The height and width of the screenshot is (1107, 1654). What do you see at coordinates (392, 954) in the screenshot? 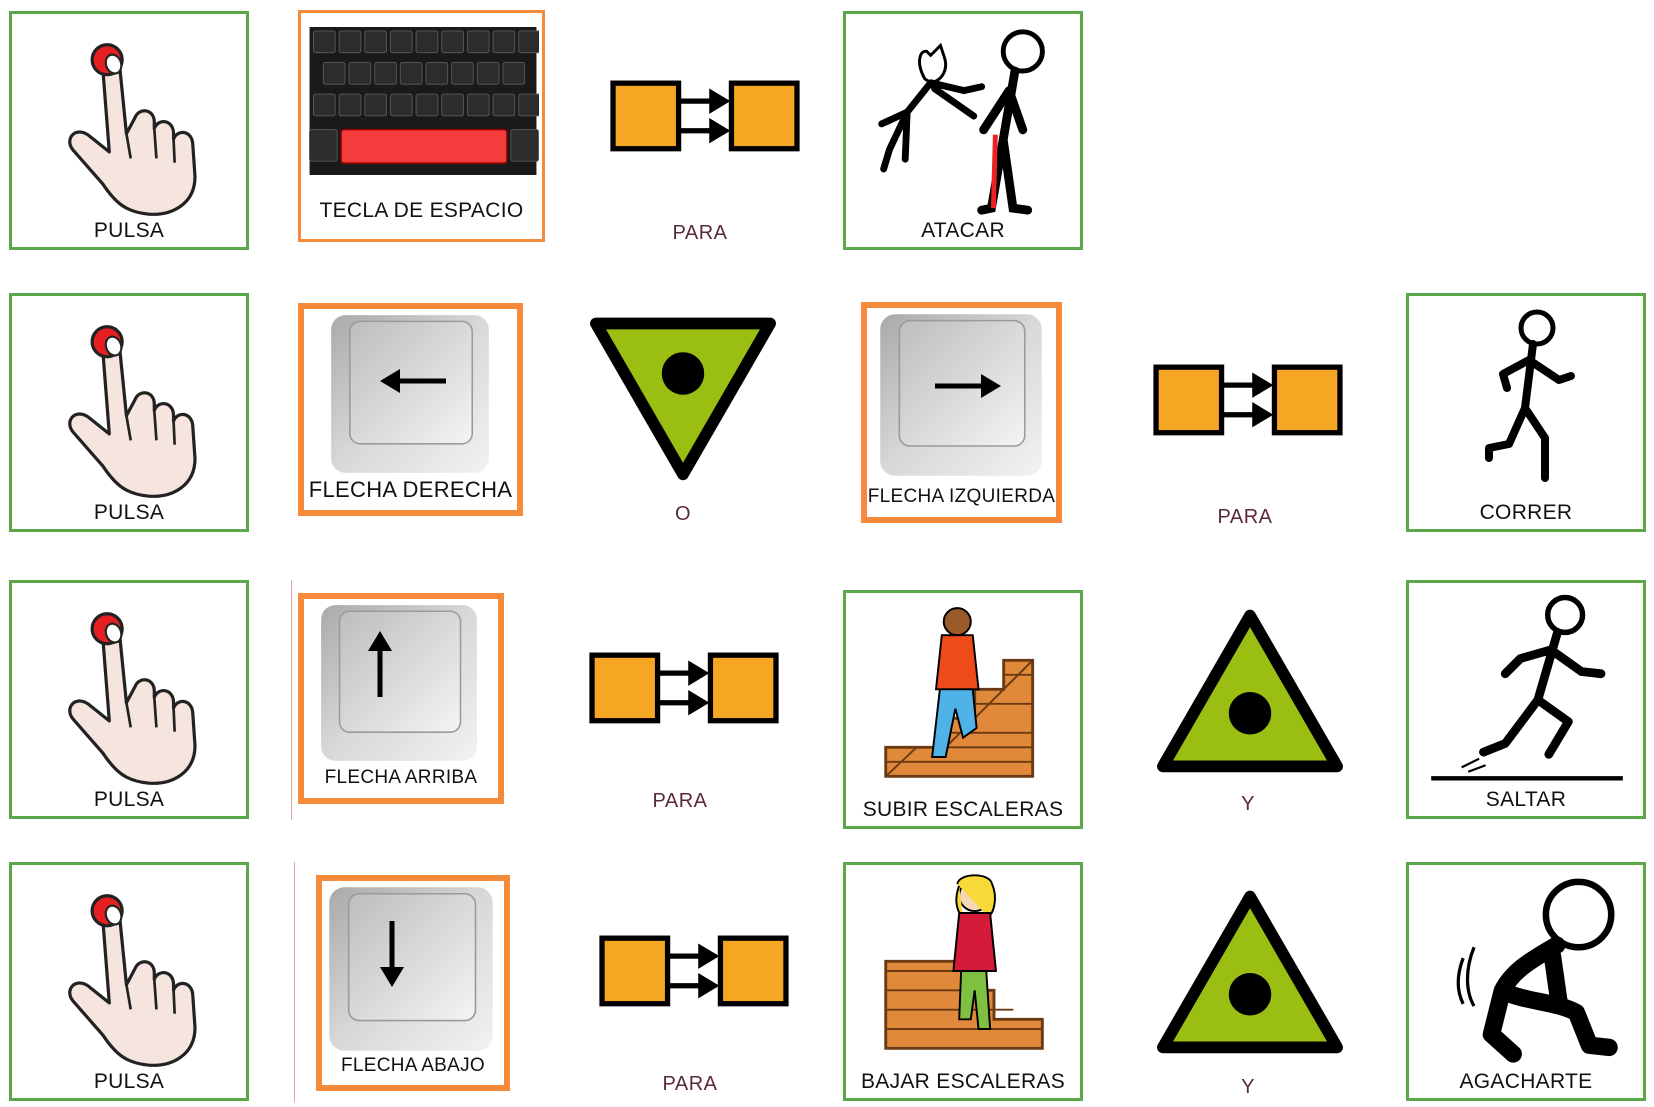
I see `arrow-down-glyph-icon` at bounding box center [392, 954].